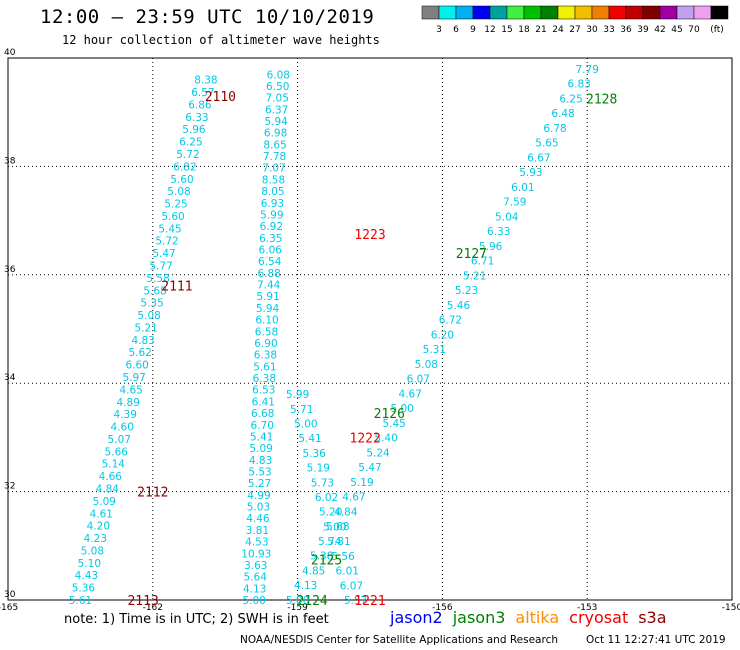 This screenshot has height=650, width=740. What do you see at coordinates (277, 99) in the screenshot?
I see `wave-height-value: 7.05` at bounding box center [277, 99].